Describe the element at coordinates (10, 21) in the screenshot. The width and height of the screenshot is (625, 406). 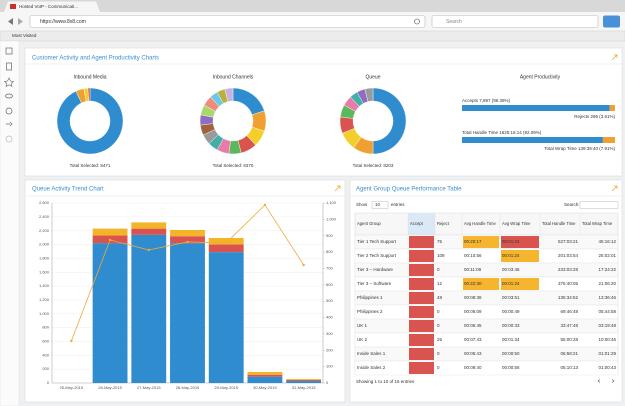
I see `back-button` at that location.